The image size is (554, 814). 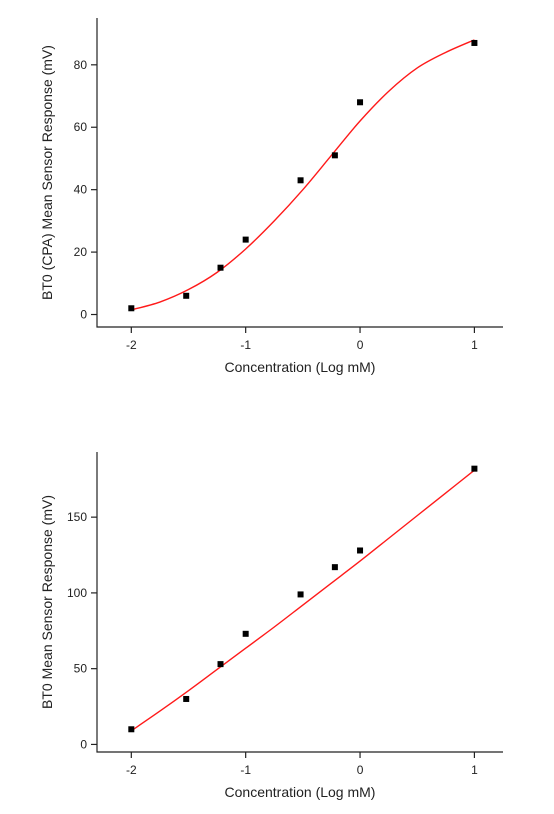 I want to click on y-tick-label: 80, so click(x=81, y=65).